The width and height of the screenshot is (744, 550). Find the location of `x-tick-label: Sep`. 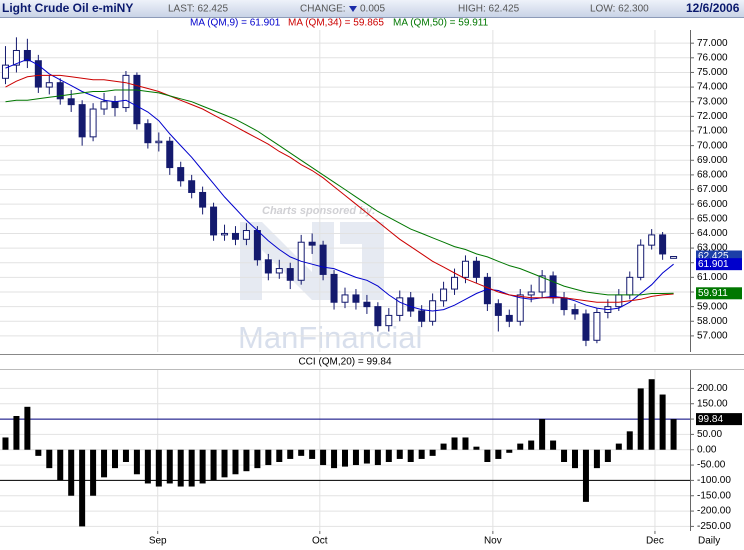

x-tick-label: Sep is located at coordinates (158, 541).